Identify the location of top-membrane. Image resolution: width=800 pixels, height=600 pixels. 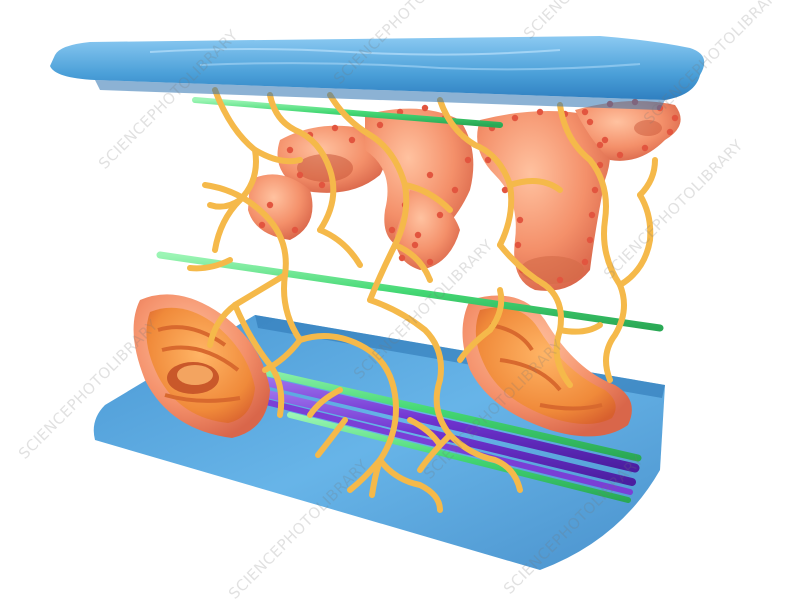
(377, 73).